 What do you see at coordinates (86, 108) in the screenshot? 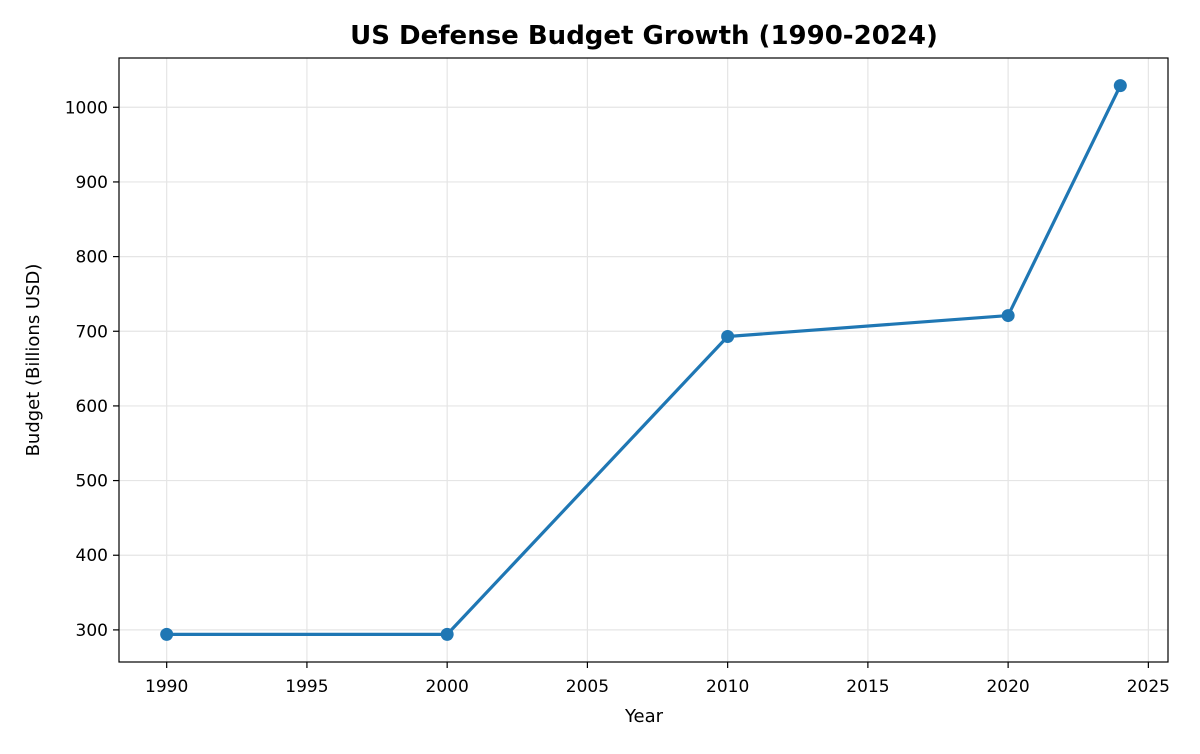
I see `y-tick-label: 1000` at bounding box center [86, 108].